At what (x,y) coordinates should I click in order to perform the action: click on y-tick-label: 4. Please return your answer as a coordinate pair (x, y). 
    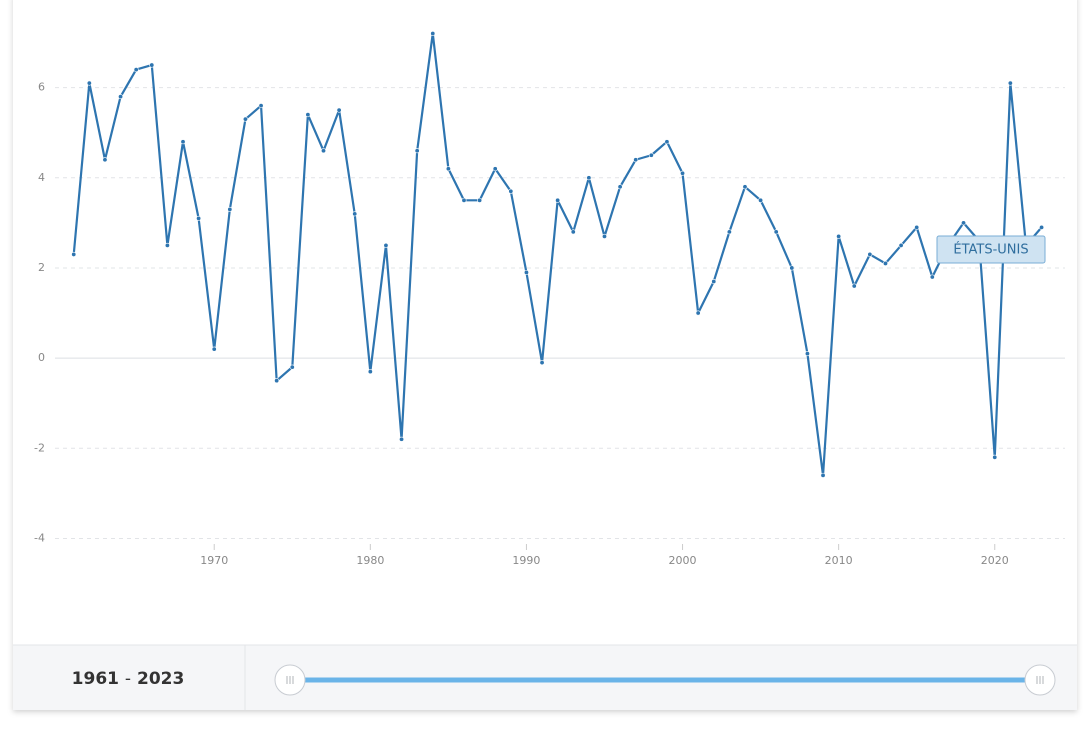
    Looking at the image, I should click on (41, 177).